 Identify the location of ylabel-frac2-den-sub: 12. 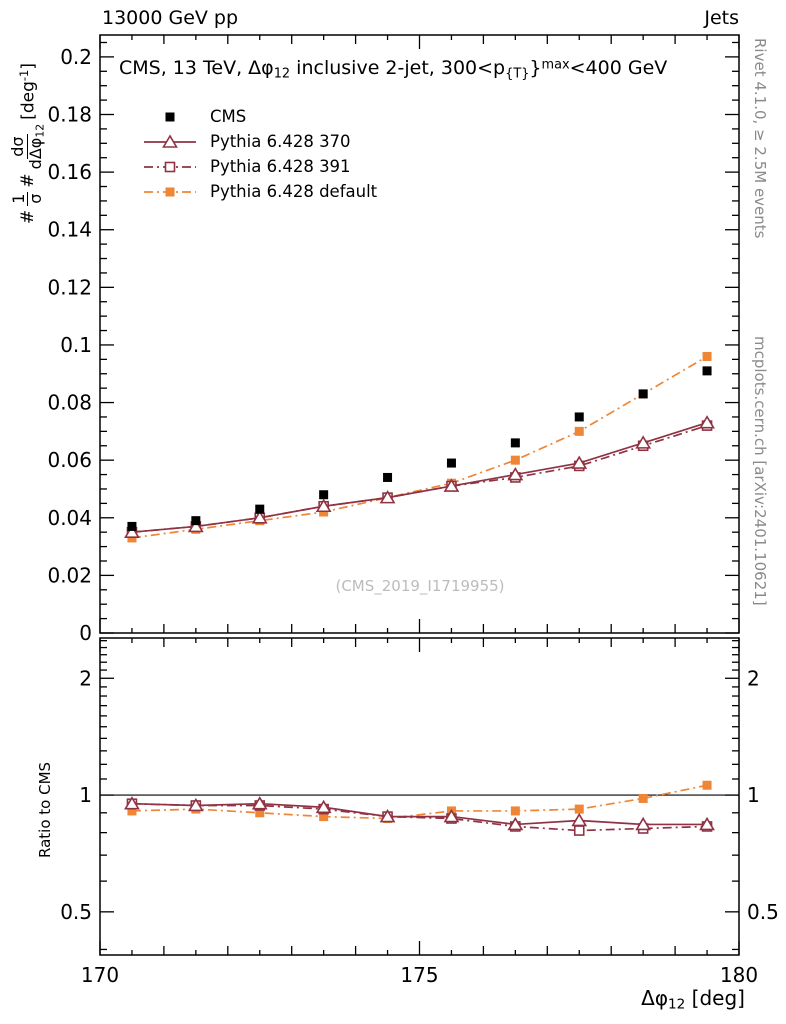
(40, 130).